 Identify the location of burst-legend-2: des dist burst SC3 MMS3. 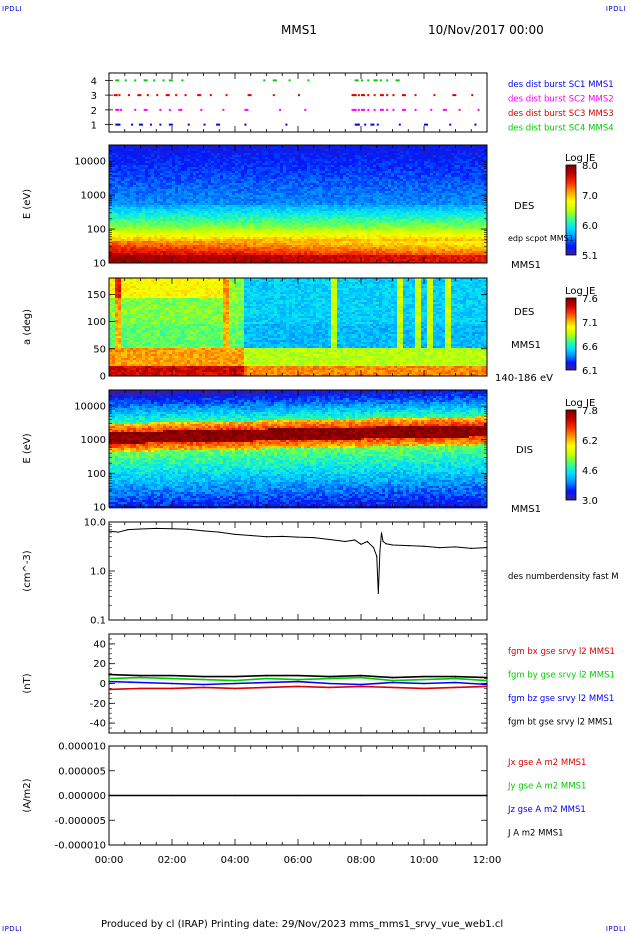
(561, 114).